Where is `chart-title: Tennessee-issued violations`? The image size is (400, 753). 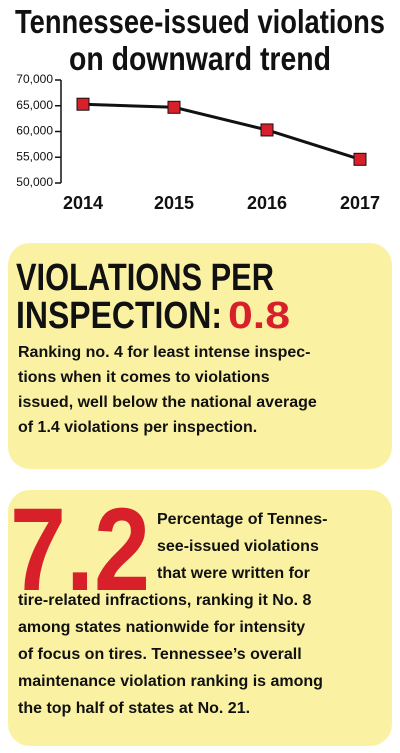
chart-title: Tennessee-issued violations is located at coordinates (200, 21).